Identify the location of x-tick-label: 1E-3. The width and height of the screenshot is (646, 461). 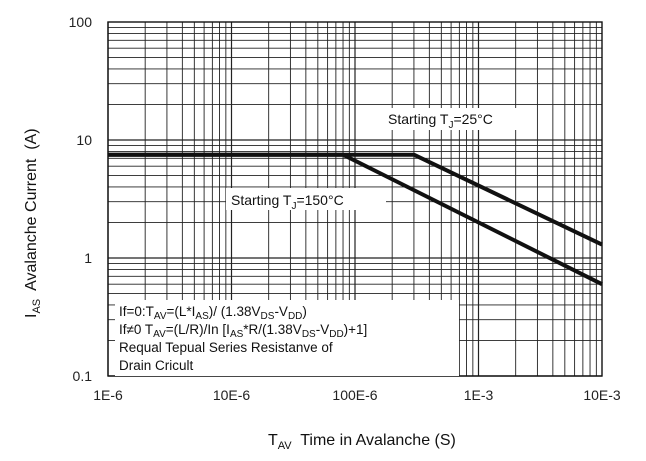
(479, 395).